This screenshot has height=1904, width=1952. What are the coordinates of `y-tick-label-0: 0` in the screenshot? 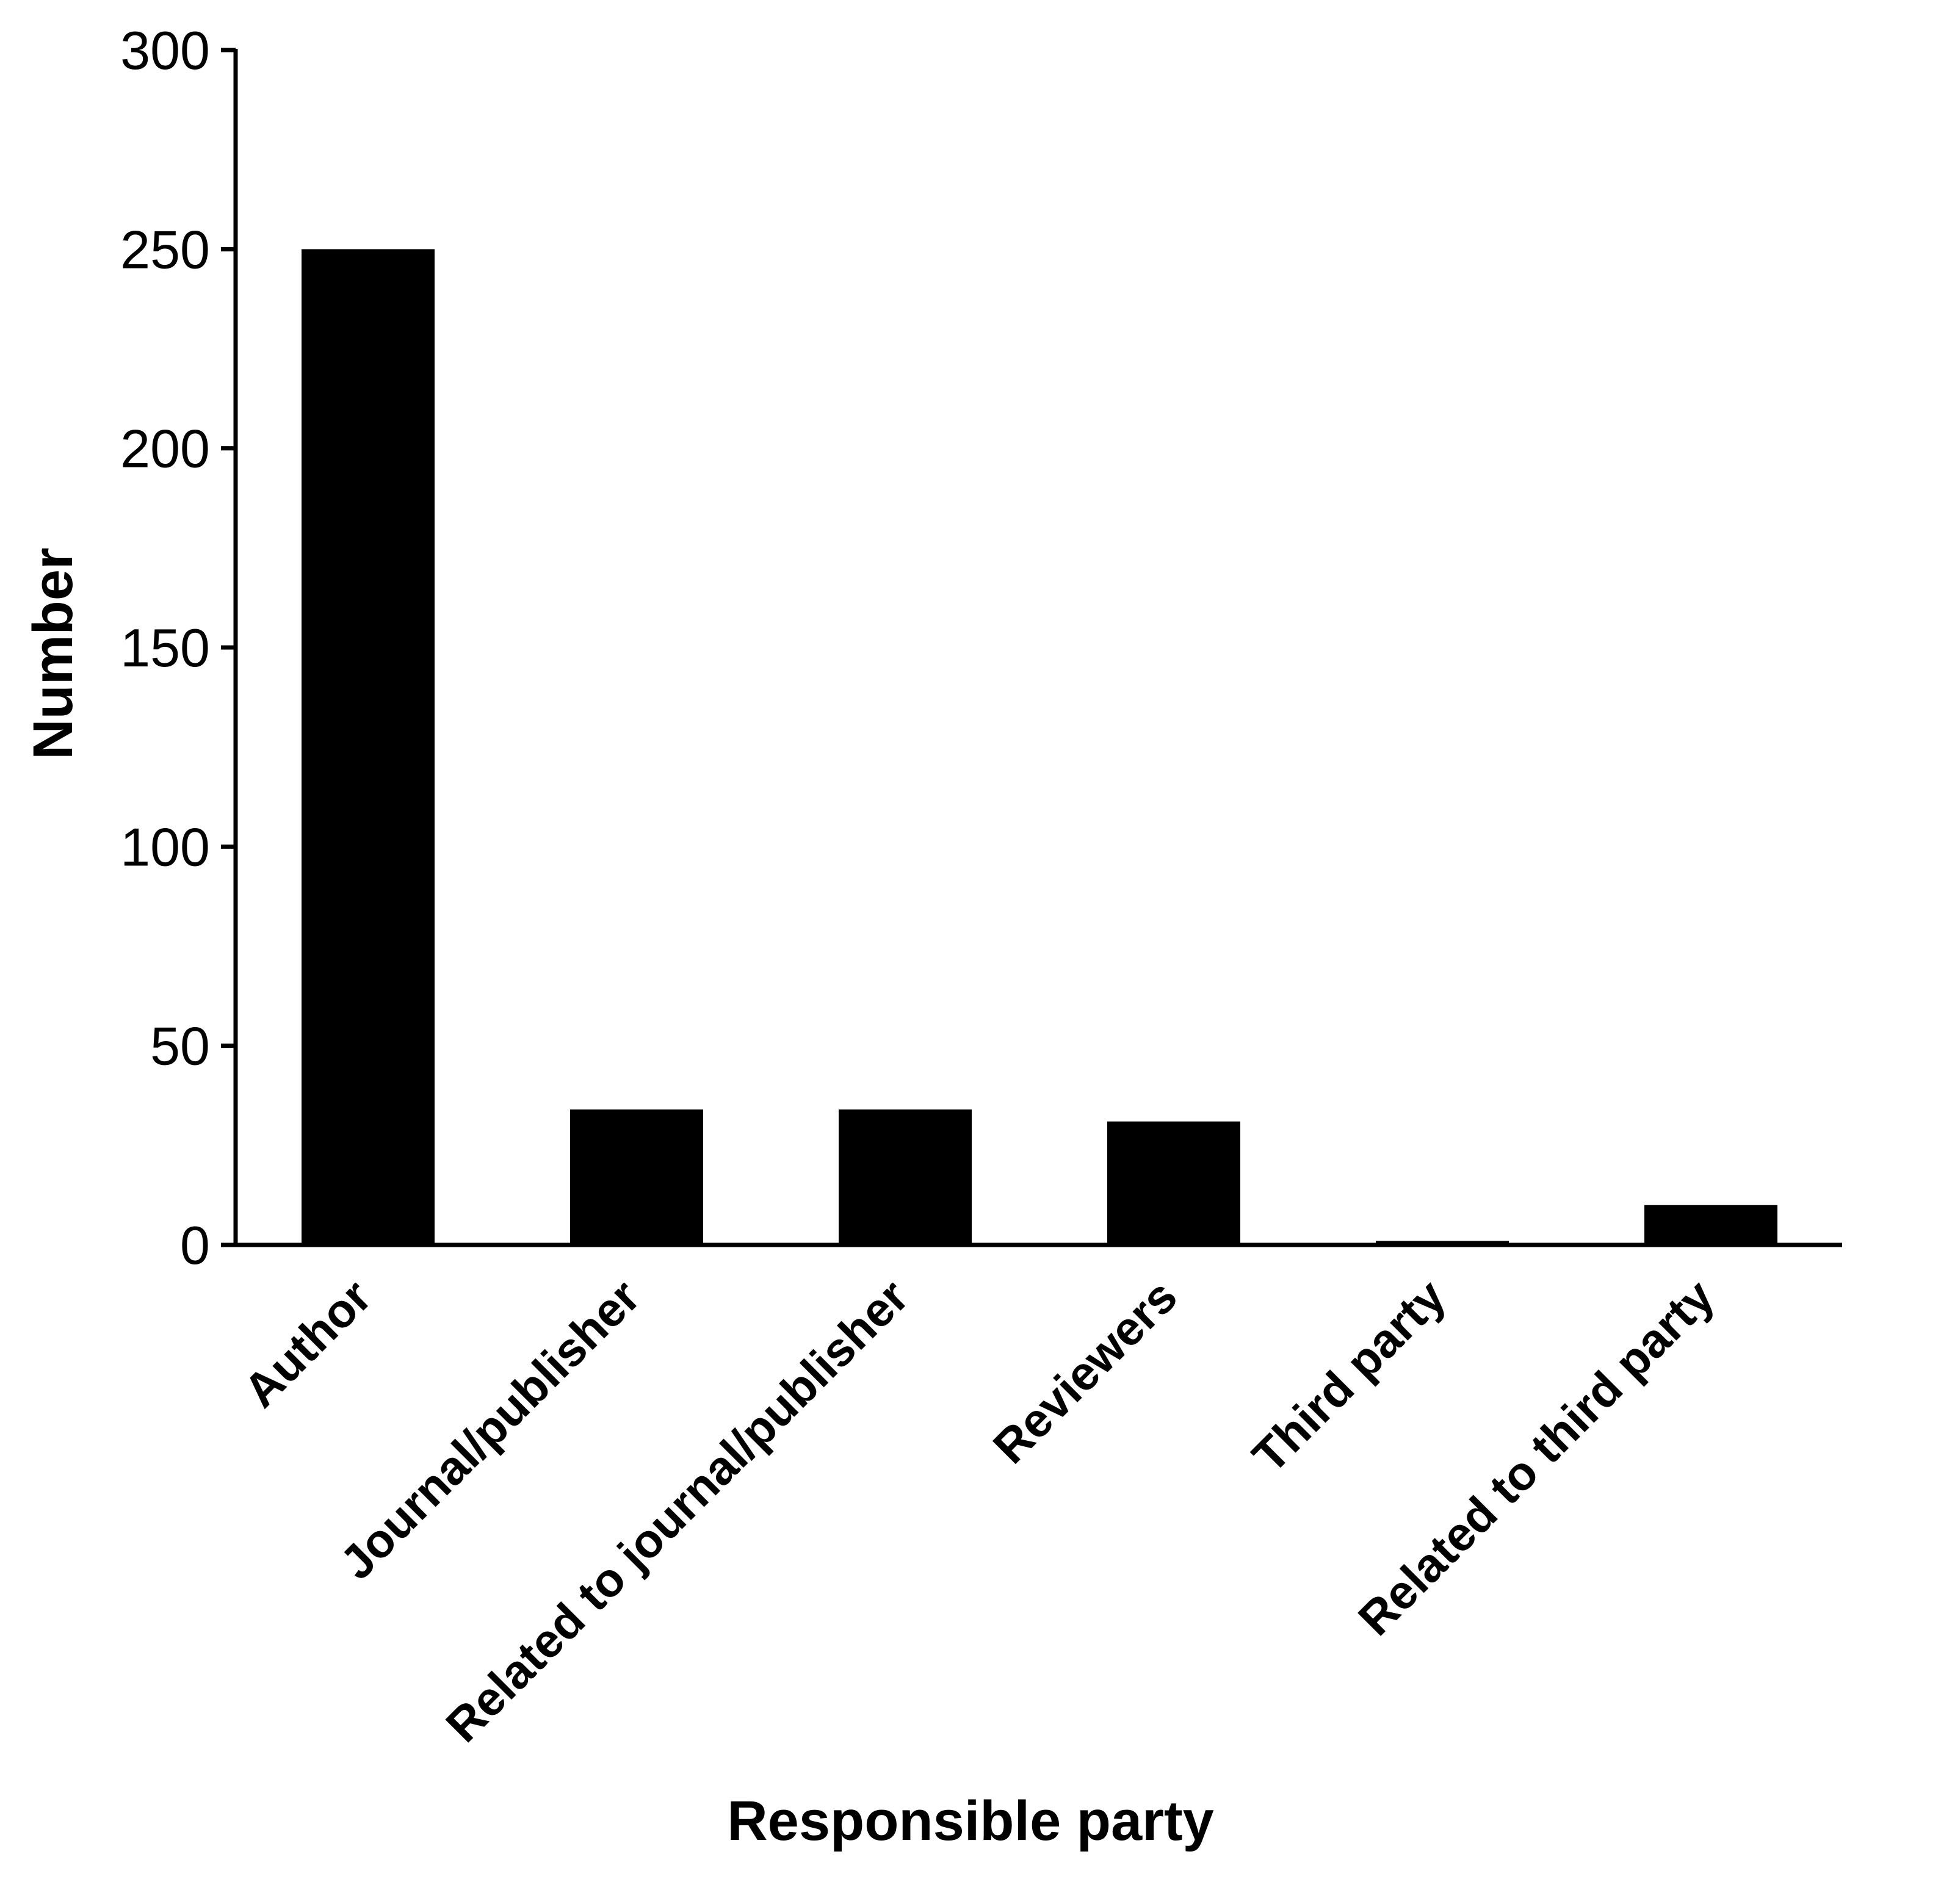 It's located at (195, 1245).